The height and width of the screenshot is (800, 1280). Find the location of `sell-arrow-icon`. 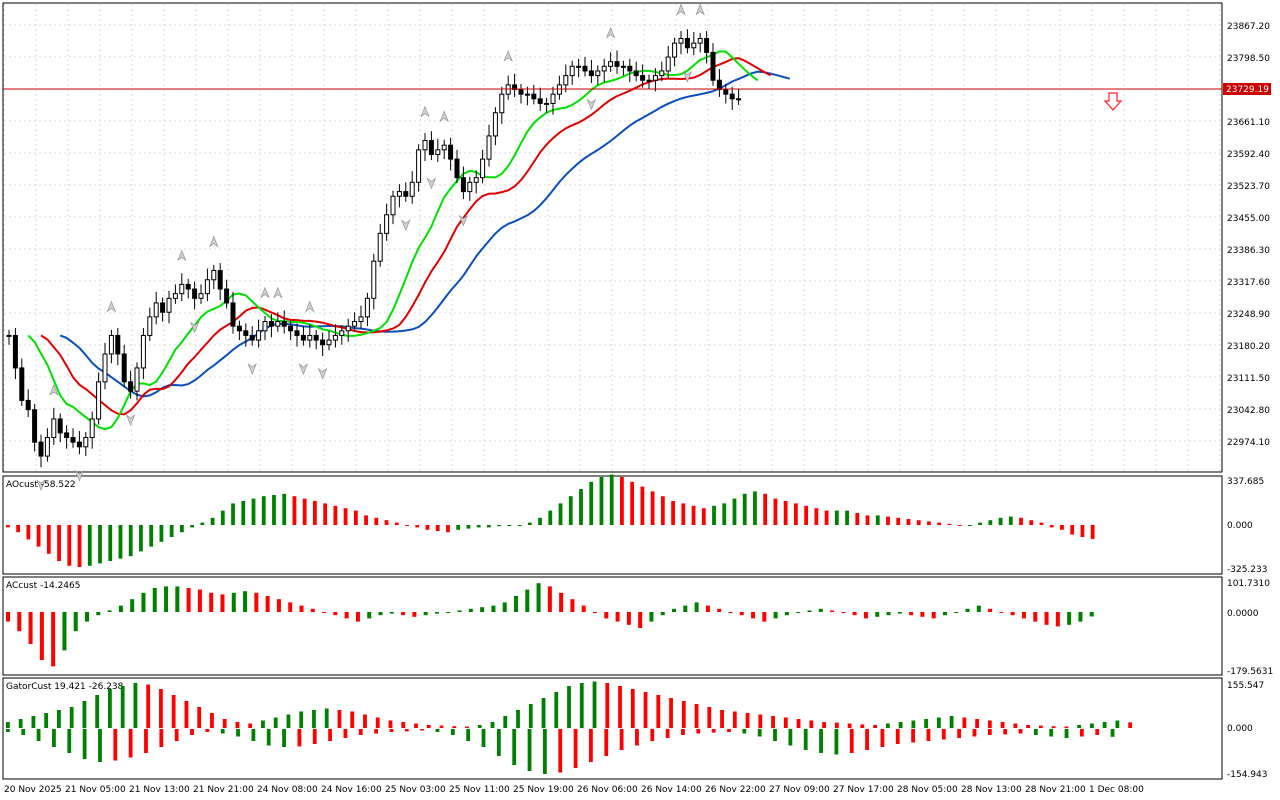

sell-arrow-icon is located at coordinates (1113, 101).